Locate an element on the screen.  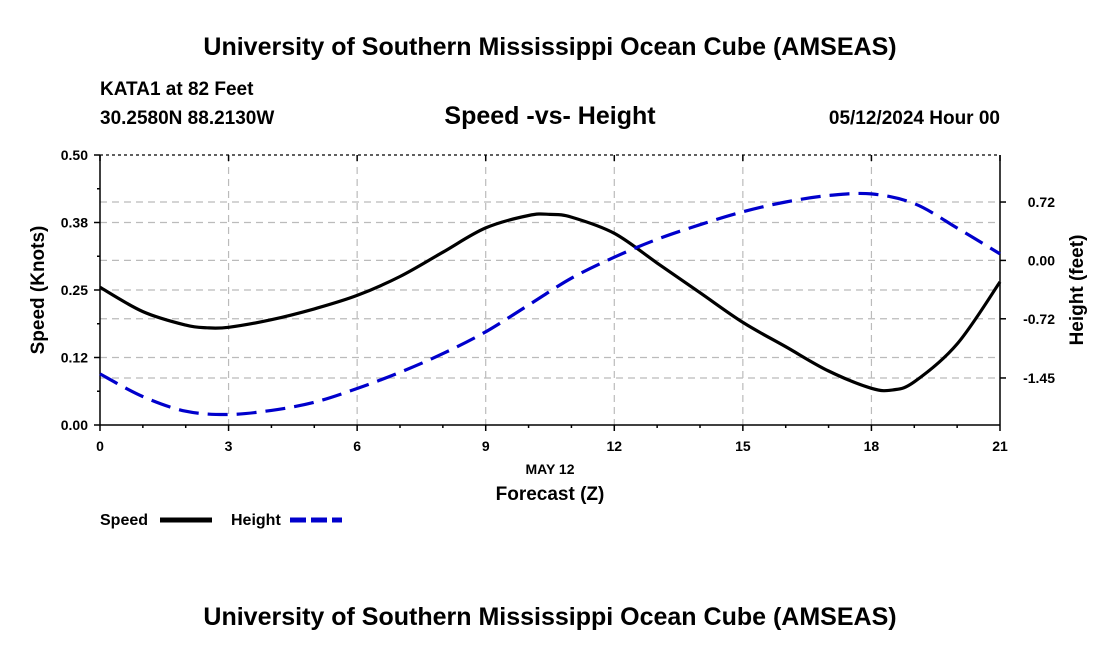
x-tick-label: 9 is located at coordinates (486, 446).